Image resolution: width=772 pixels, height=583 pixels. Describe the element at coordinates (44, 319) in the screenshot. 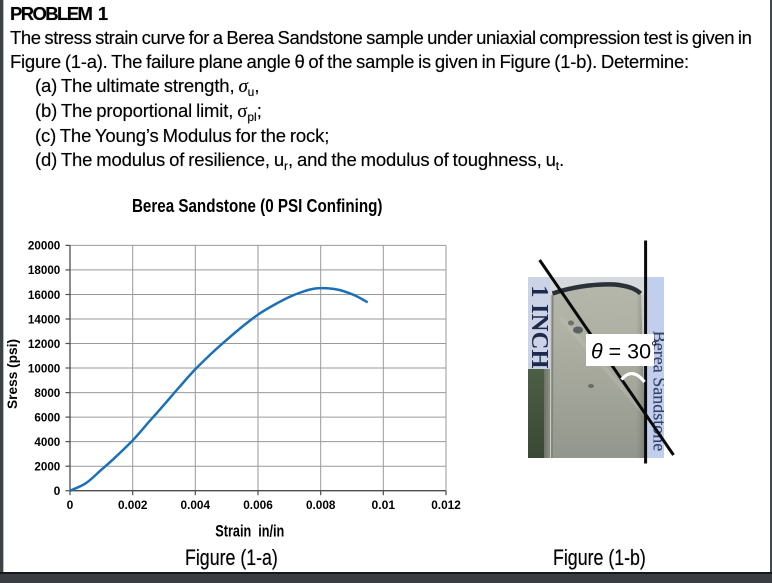

I see `svg-text: 14000` at that location.